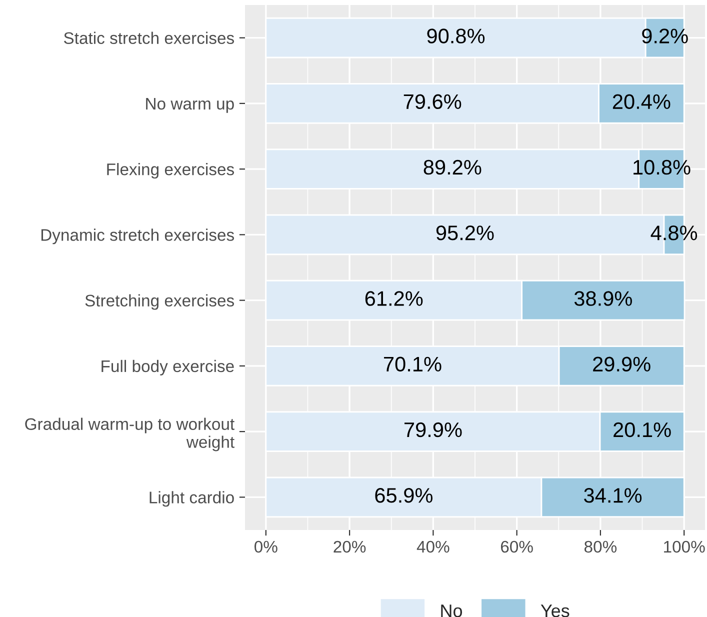 The image size is (707, 617). I want to click on data-label: 79.6%, so click(433, 102).